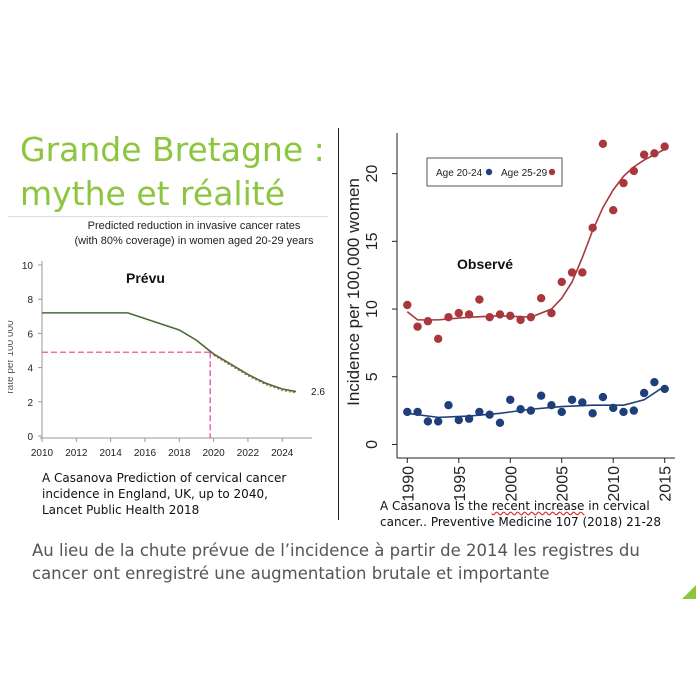 The width and height of the screenshot is (696, 696). What do you see at coordinates (179, 453) in the screenshot?
I see `predicted-x-tick-label: 2018` at bounding box center [179, 453].